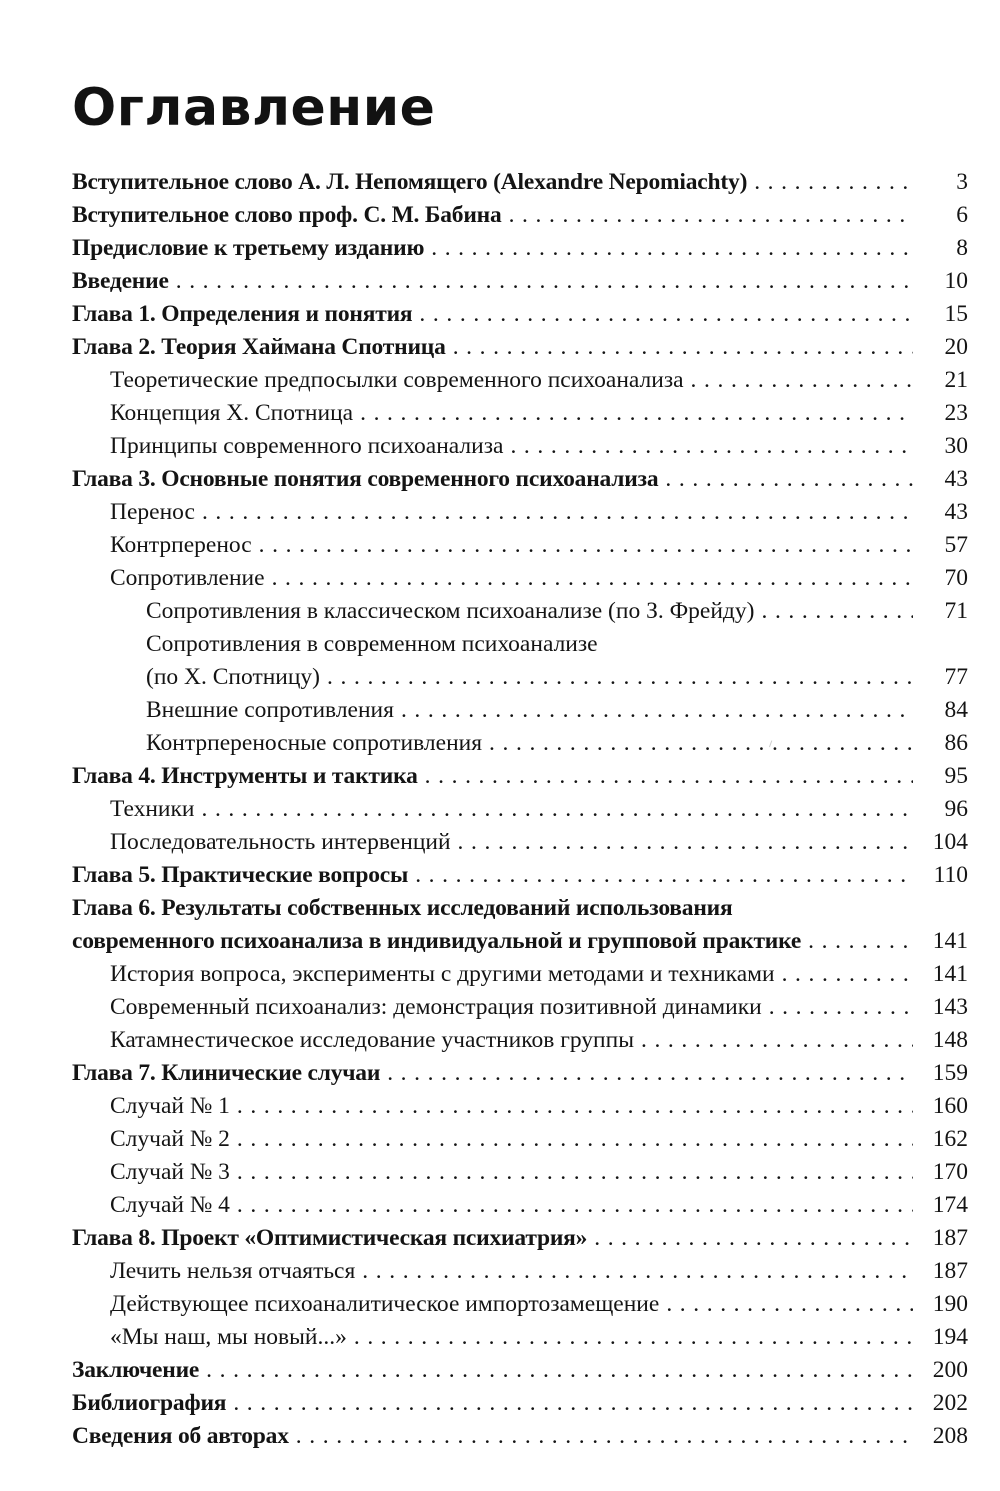 The image size is (1000, 1491). I want to click on toc-entry: Контрперенос 57, so click(520, 545).